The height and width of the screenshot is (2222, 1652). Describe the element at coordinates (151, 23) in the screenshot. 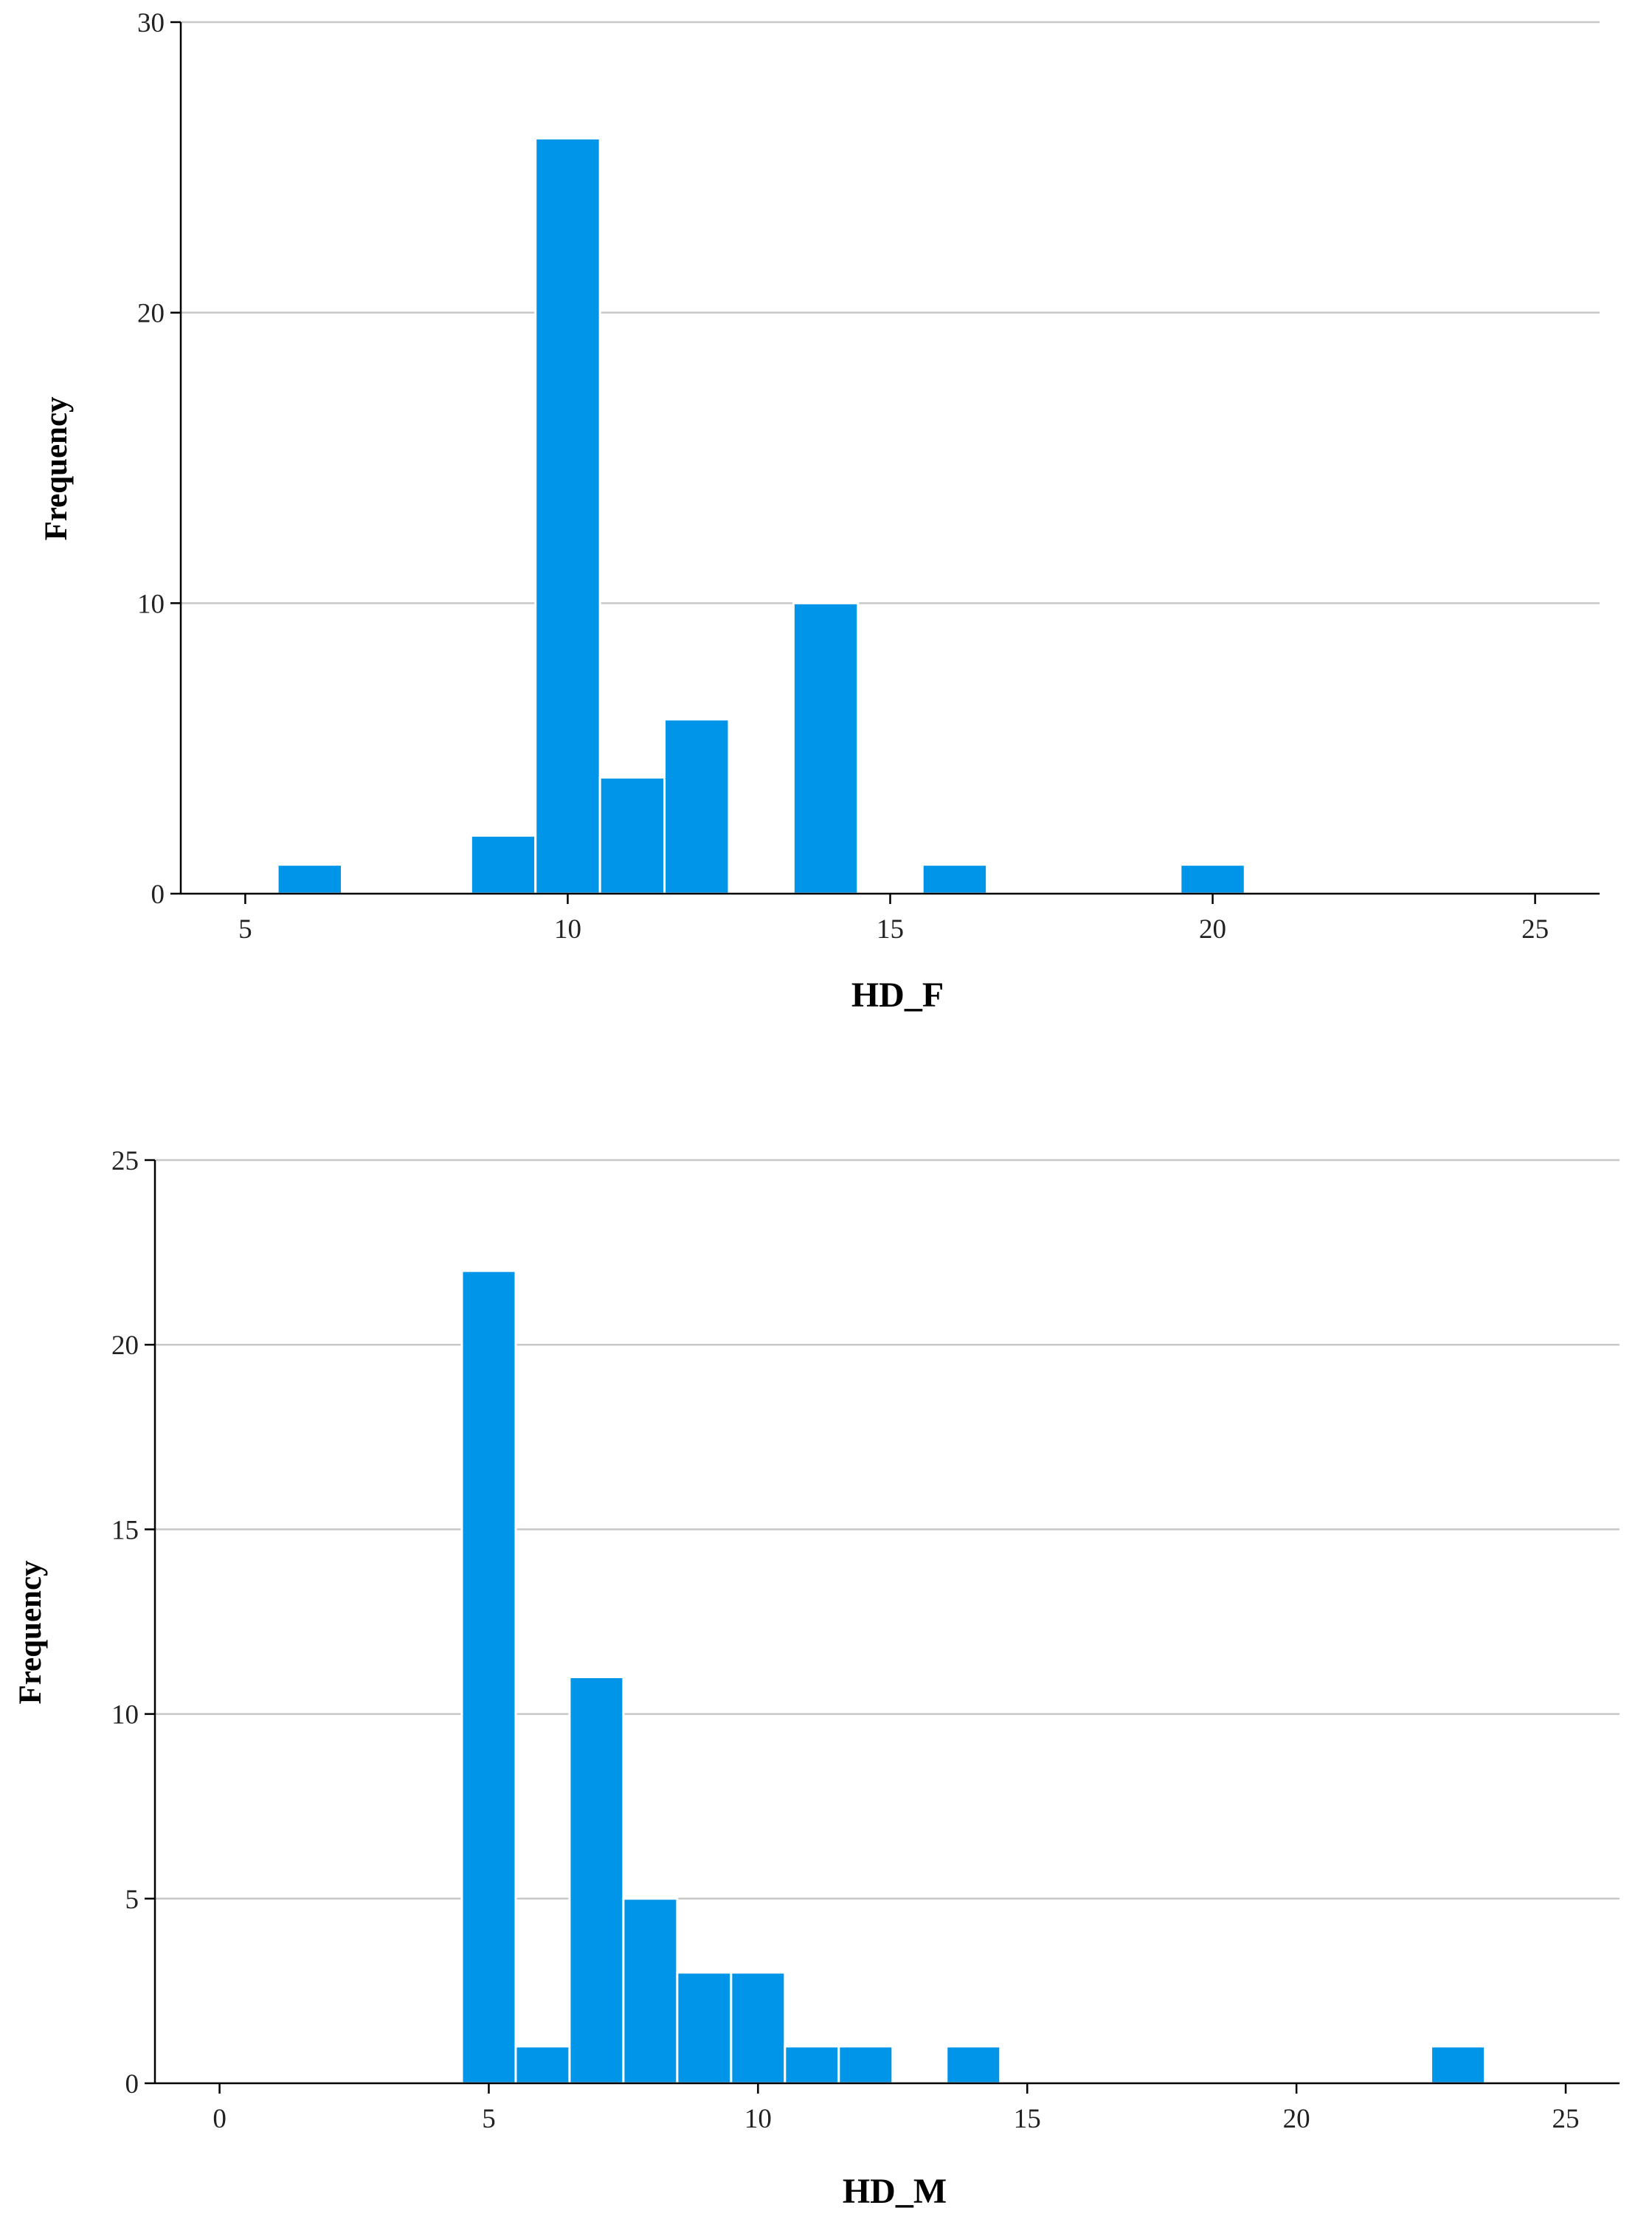

I see `y-tick-label: 30` at that location.